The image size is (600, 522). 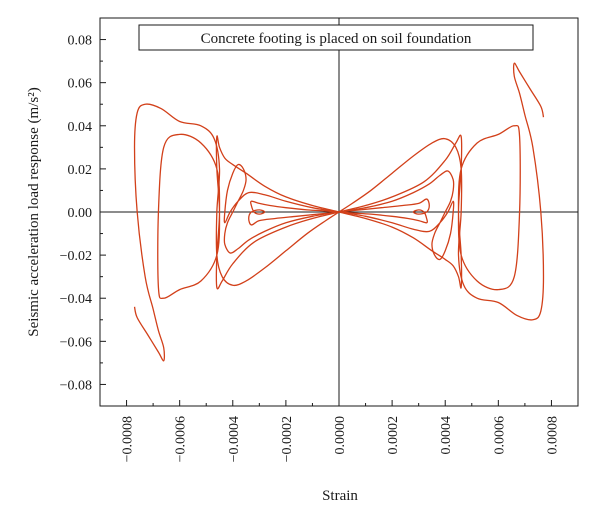 I want to click on x-tick-label: 0.0008, so click(x=552, y=435).